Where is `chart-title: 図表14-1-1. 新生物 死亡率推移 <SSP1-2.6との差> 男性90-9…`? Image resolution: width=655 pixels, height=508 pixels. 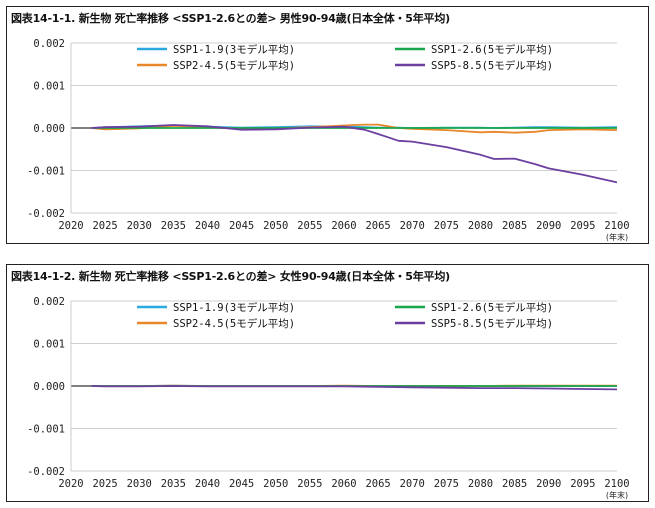
chart-title: 図表14-1-1. 新生物 死亡率推移 <SSP1-2.6との差> 男性90-9… is located at coordinates (230, 18).